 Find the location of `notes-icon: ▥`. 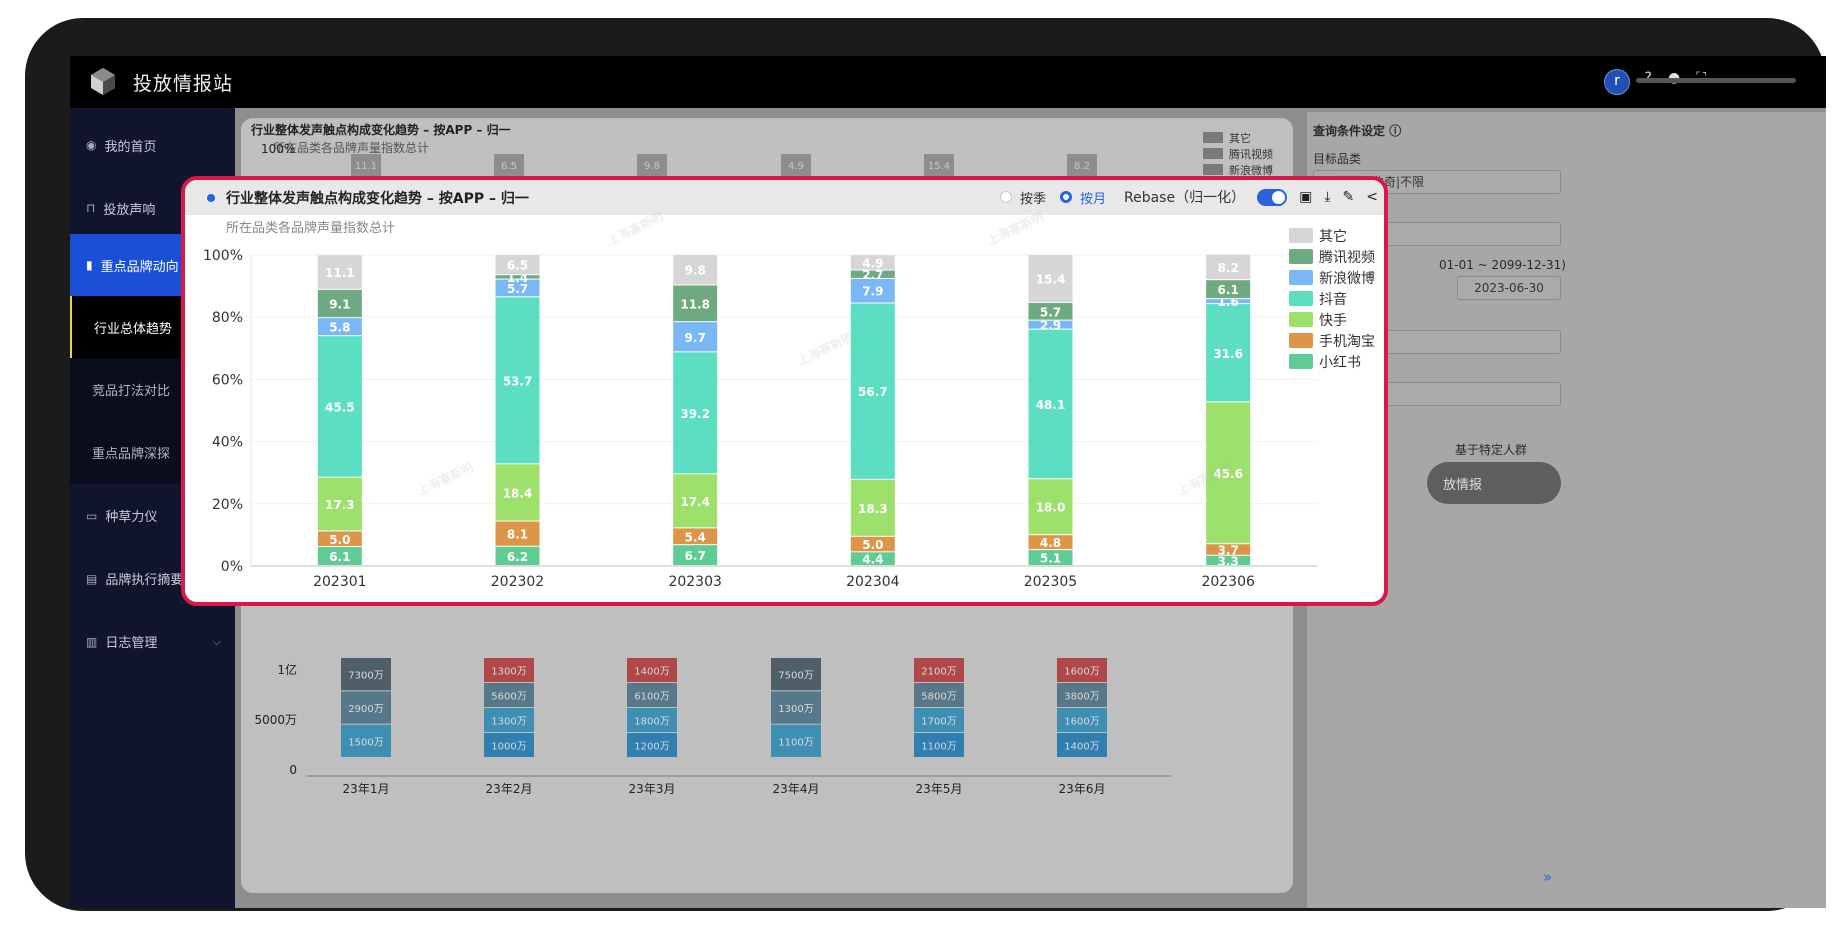

notes-icon: ▥ is located at coordinates (92, 641).